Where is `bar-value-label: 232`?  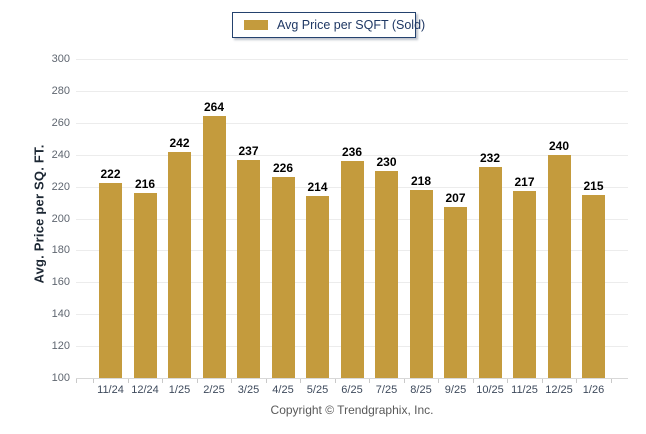 bar-value-label: 232 is located at coordinates (490, 158).